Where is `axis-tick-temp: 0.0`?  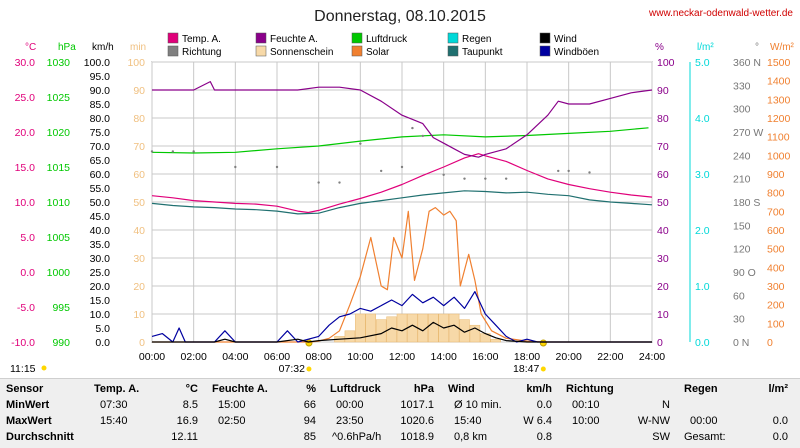
axis-tick-temp: 0.0 is located at coordinates (27, 273).